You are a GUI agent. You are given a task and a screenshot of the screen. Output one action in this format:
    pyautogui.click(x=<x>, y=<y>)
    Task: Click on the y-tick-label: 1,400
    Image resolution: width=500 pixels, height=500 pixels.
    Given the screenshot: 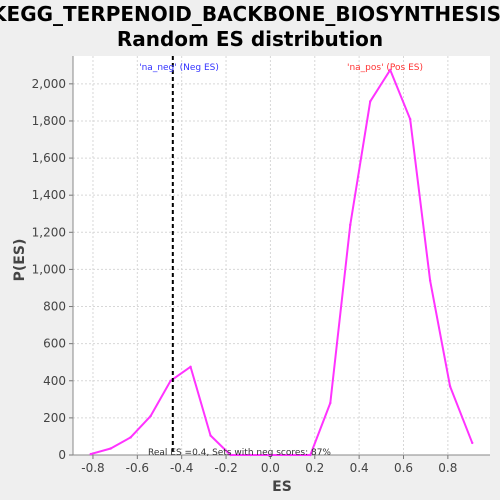 What is the action you would take?
    pyautogui.click(x=49, y=195)
    